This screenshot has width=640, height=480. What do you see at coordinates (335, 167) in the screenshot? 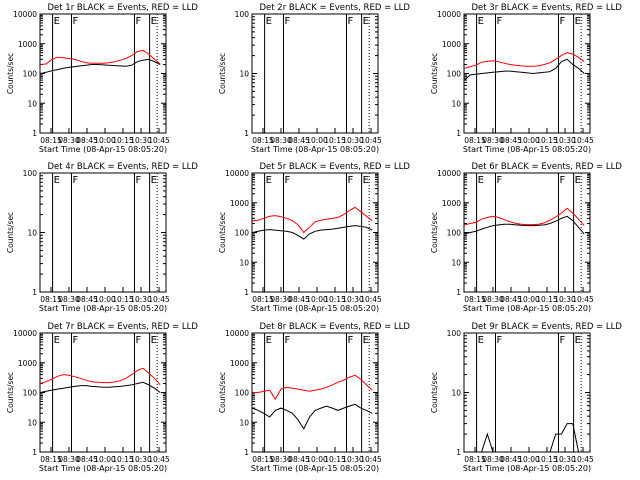
I see `panel-title: Det 5r BLACK = Events, RED = LLD` at bounding box center [335, 167].